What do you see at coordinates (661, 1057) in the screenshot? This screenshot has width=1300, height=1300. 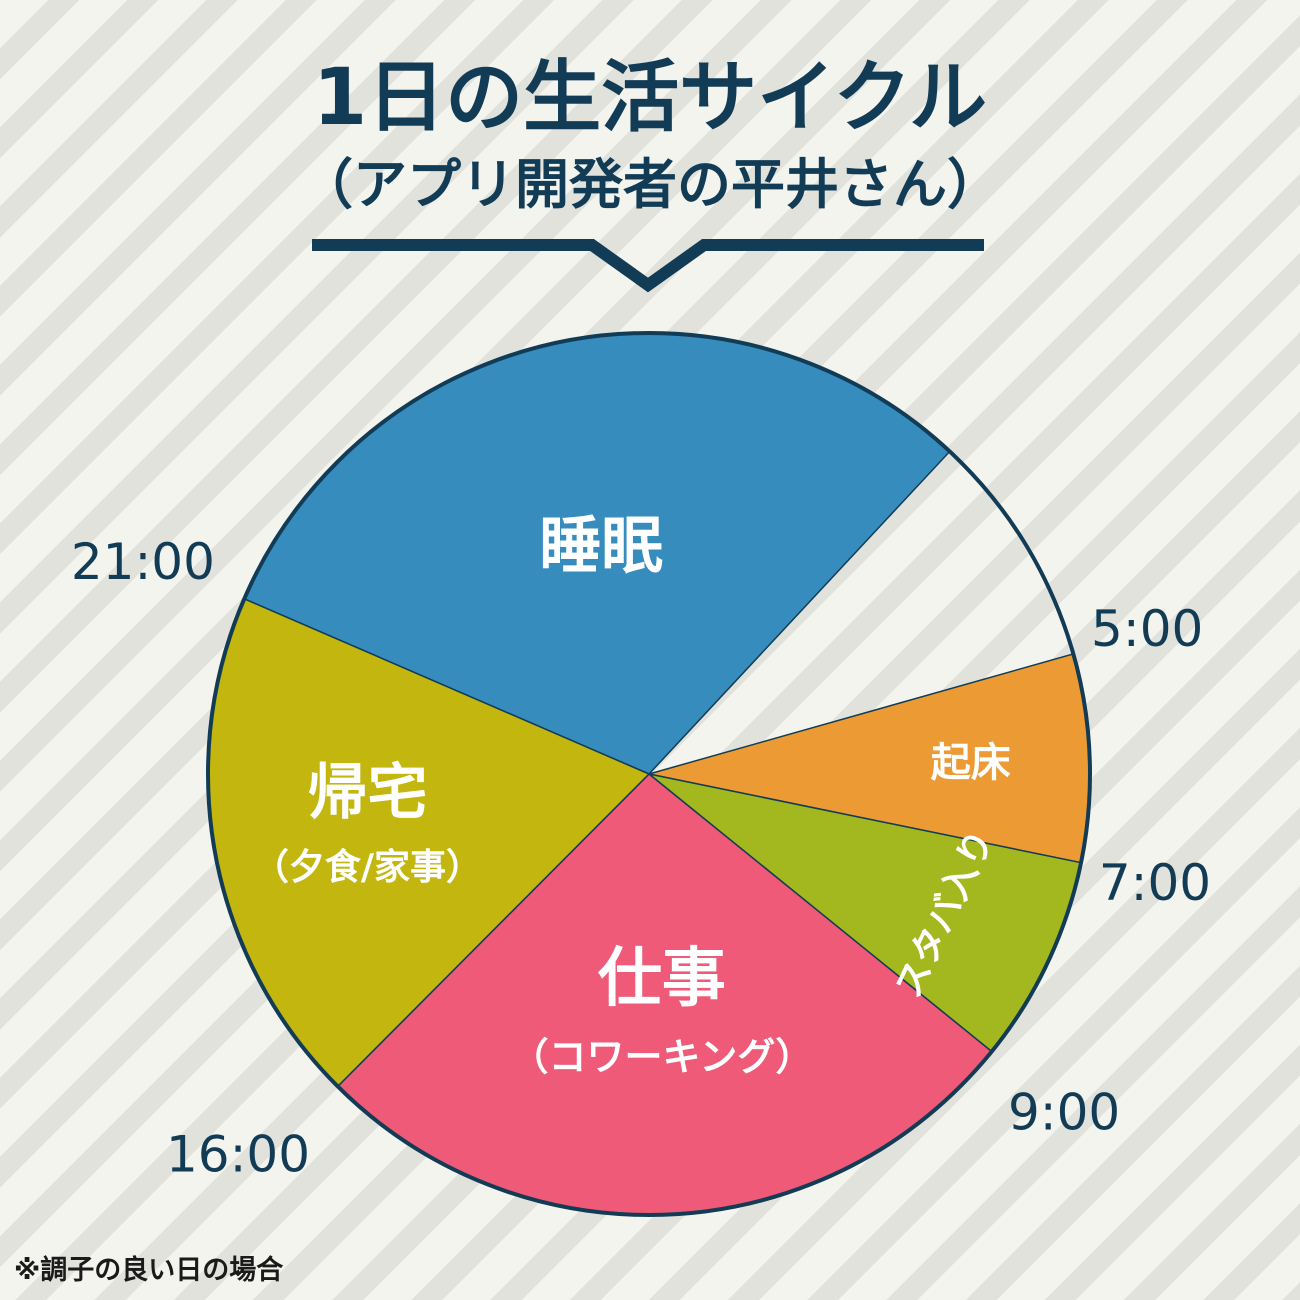 I see `slice-sublabel-text-work: （コワーキング）` at bounding box center [661, 1057].